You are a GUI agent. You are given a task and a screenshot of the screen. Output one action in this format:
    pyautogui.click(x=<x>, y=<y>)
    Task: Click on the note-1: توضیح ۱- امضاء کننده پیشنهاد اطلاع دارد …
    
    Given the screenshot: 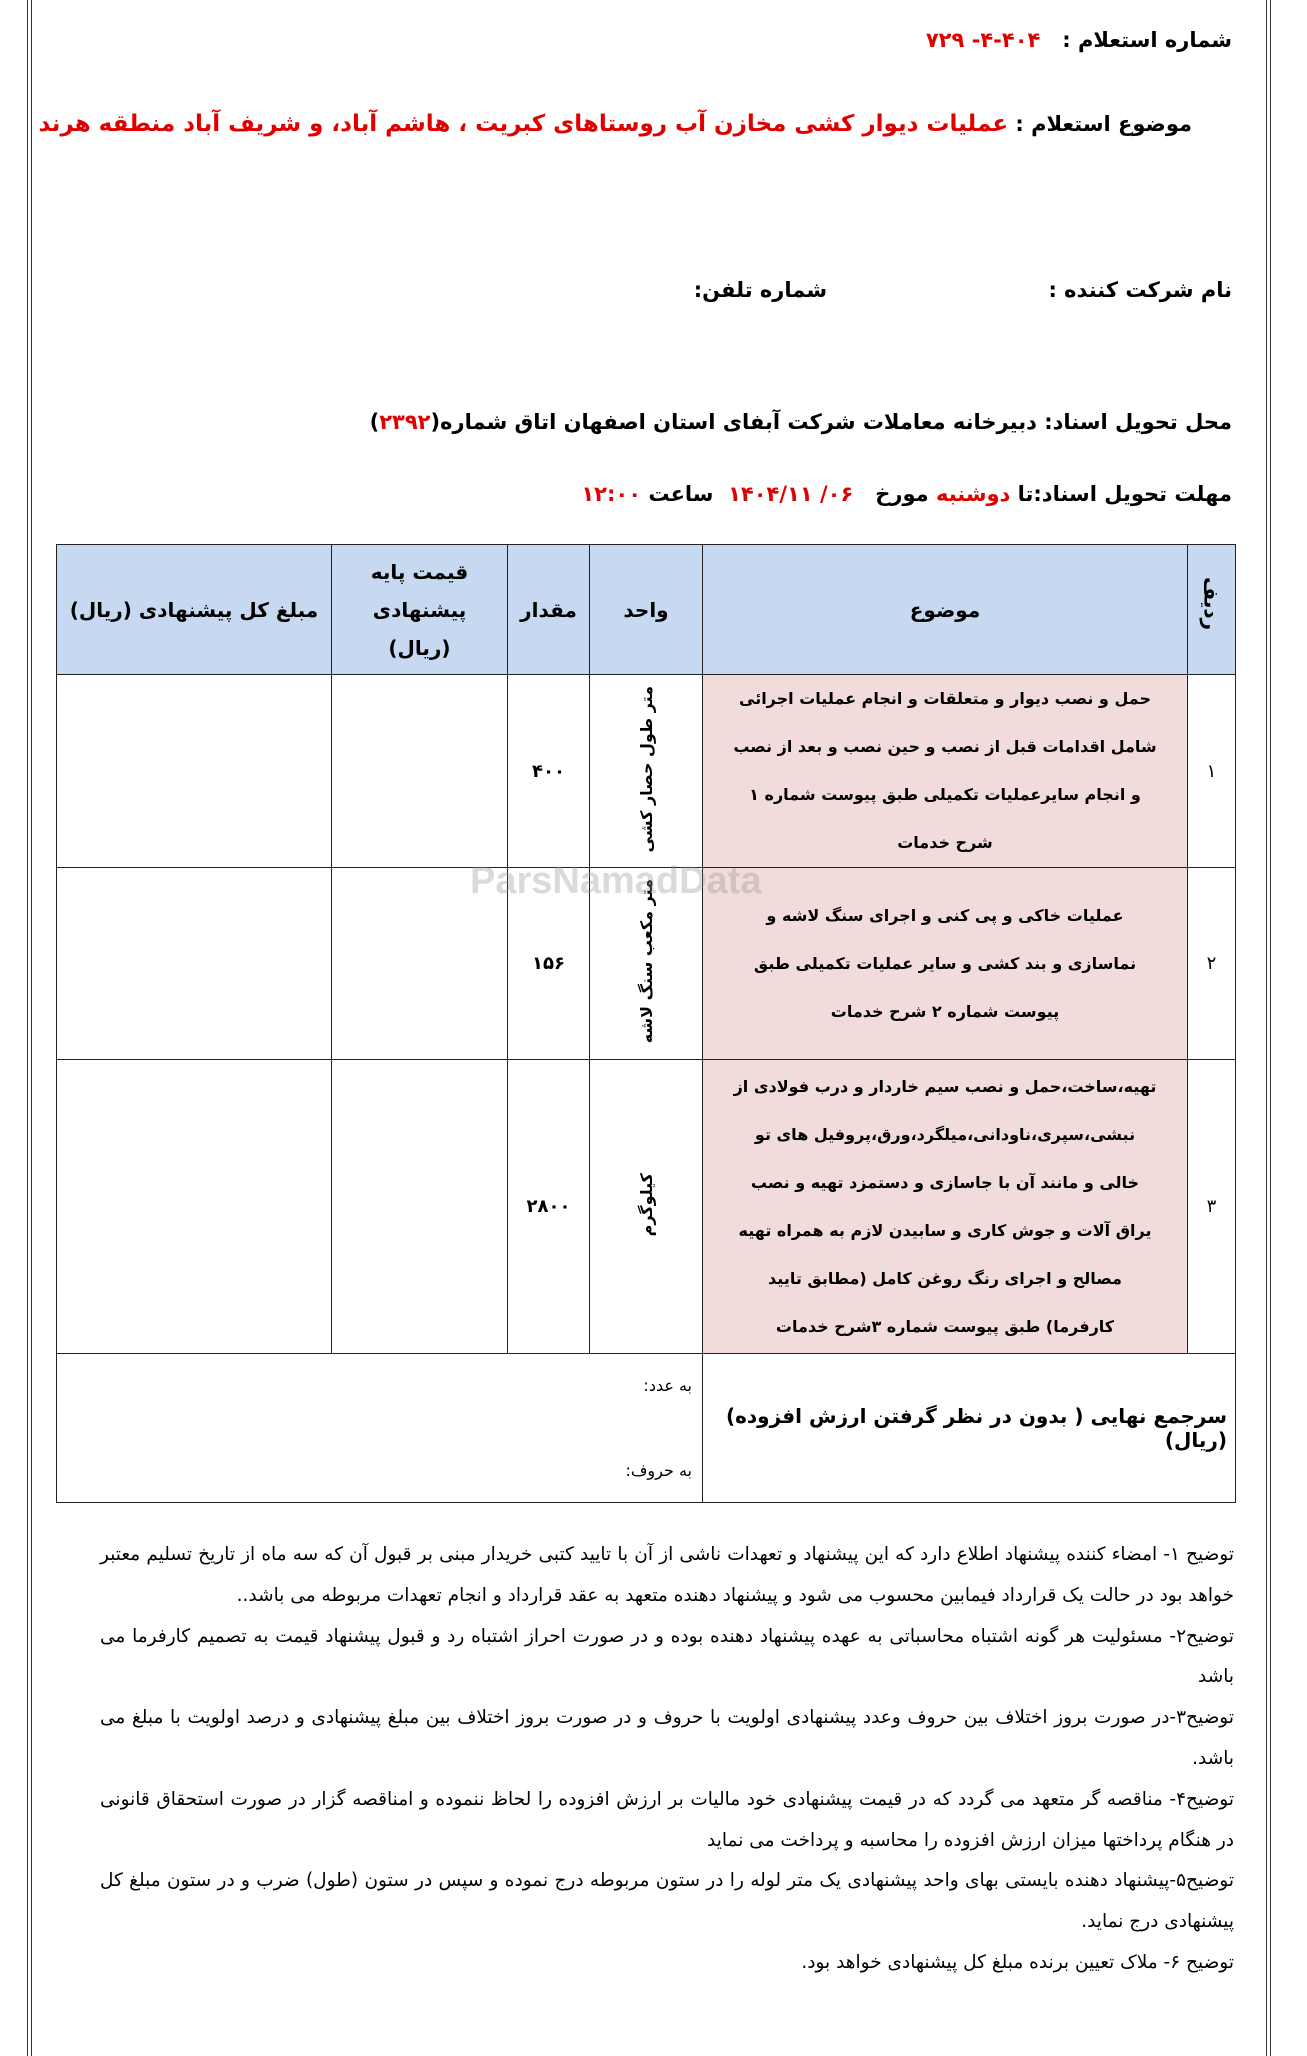 What is the action you would take?
    pyautogui.click(x=667, y=1575)
    